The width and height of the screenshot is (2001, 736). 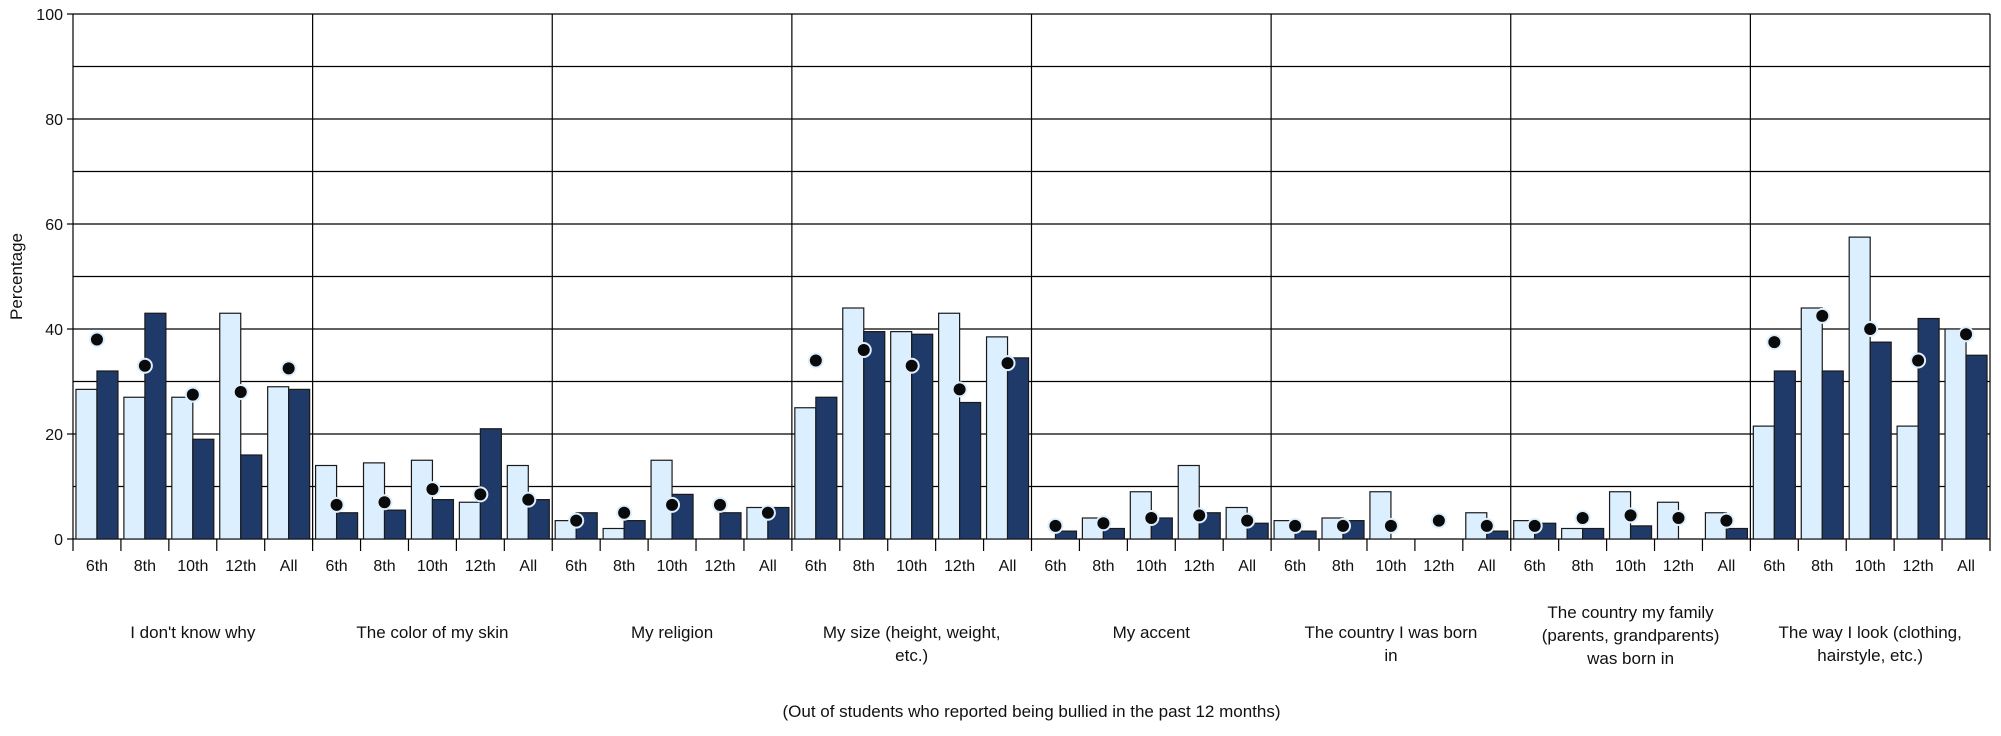 I want to click on y-axis-label: Percentage, so click(x=16, y=276).